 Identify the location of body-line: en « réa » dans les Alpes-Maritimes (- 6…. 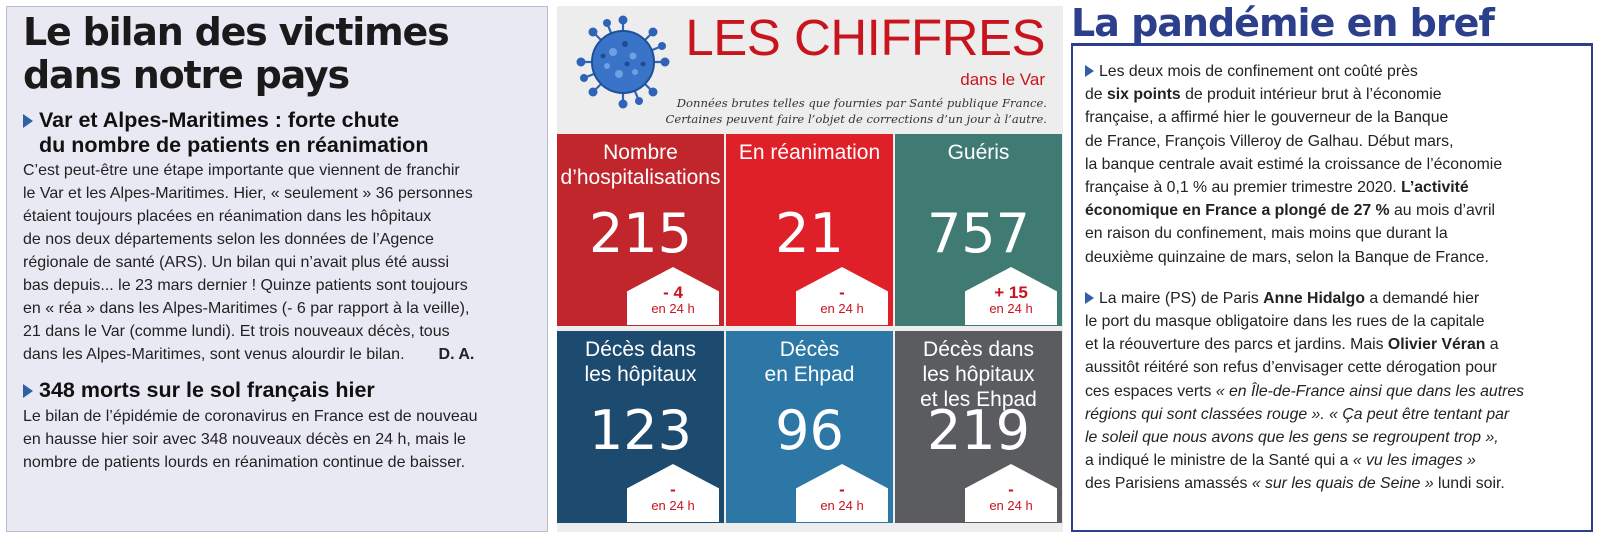
(246, 308).